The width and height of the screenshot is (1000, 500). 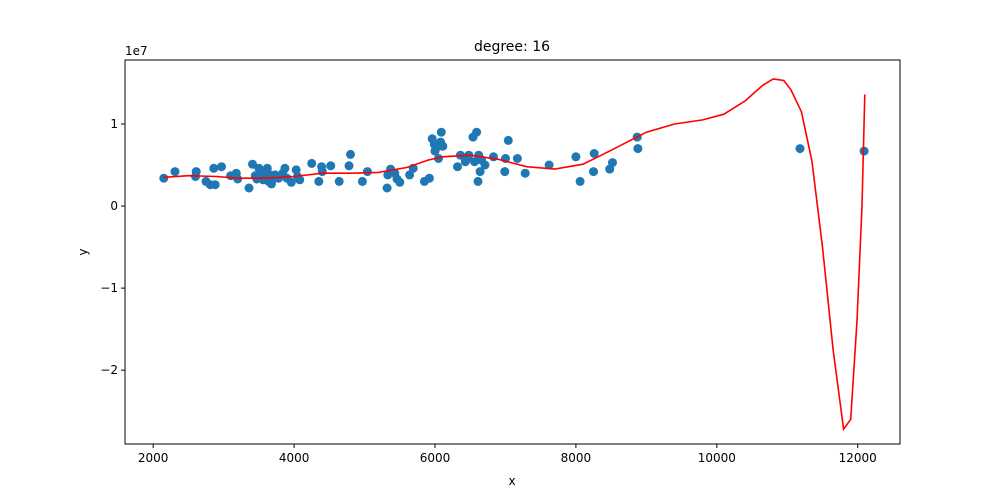 I want to click on y-tick-label: −2, so click(x=109, y=370).